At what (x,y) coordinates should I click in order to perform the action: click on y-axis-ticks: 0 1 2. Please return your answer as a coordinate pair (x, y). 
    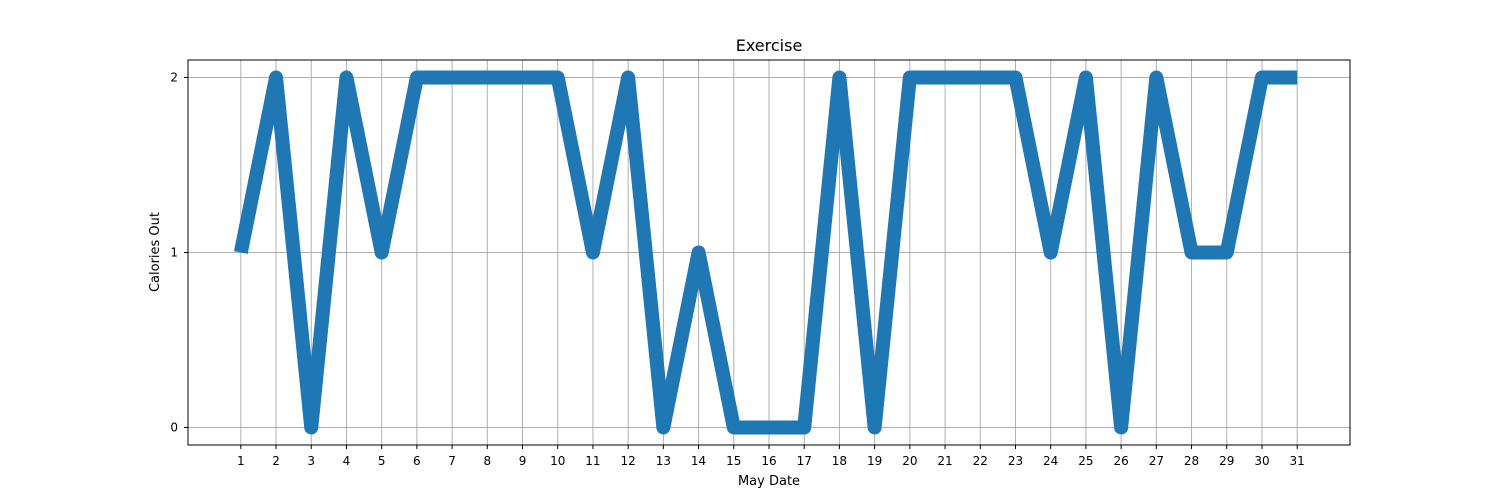
    Looking at the image, I should click on (179, 253).